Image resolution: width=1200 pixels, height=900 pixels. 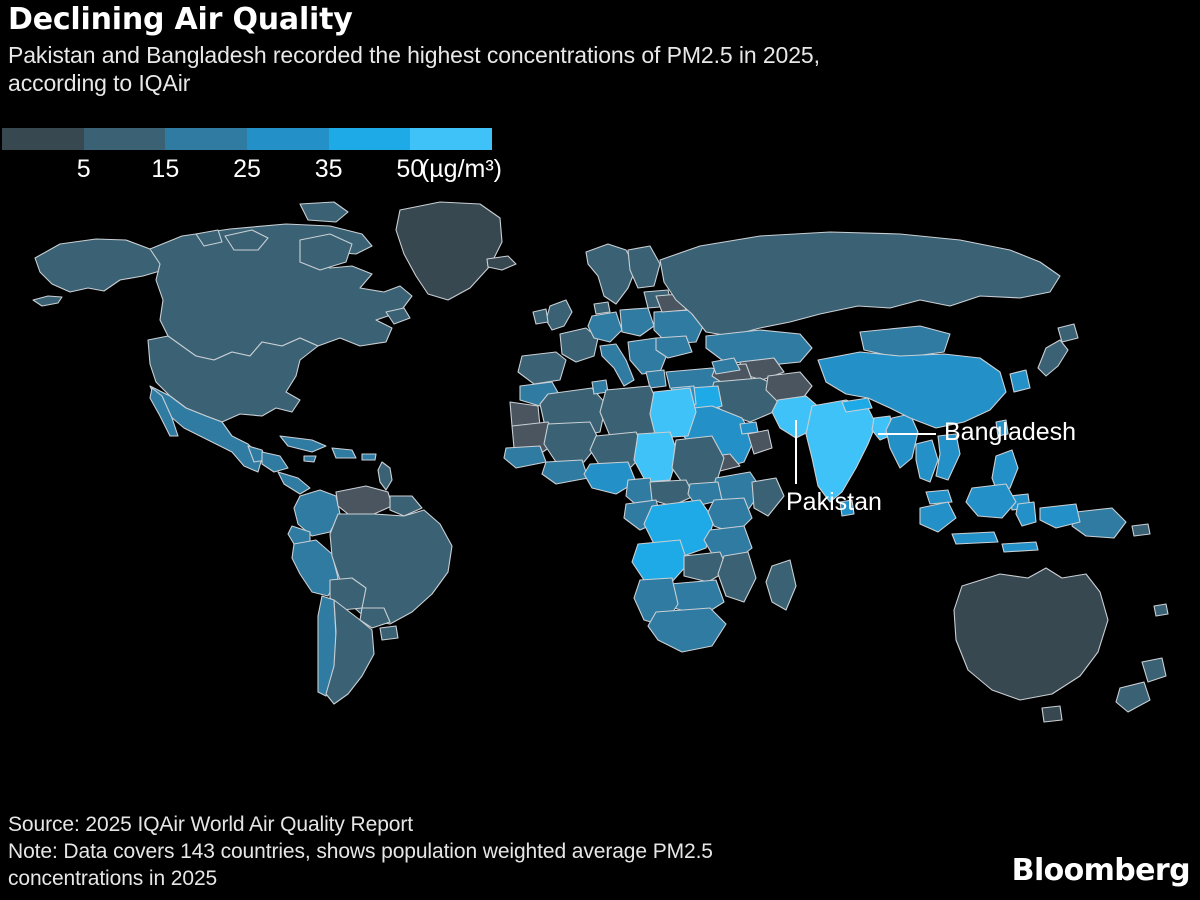 What do you see at coordinates (180, 19) in the screenshot?
I see `page-title: Declining Air Quality` at bounding box center [180, 19].